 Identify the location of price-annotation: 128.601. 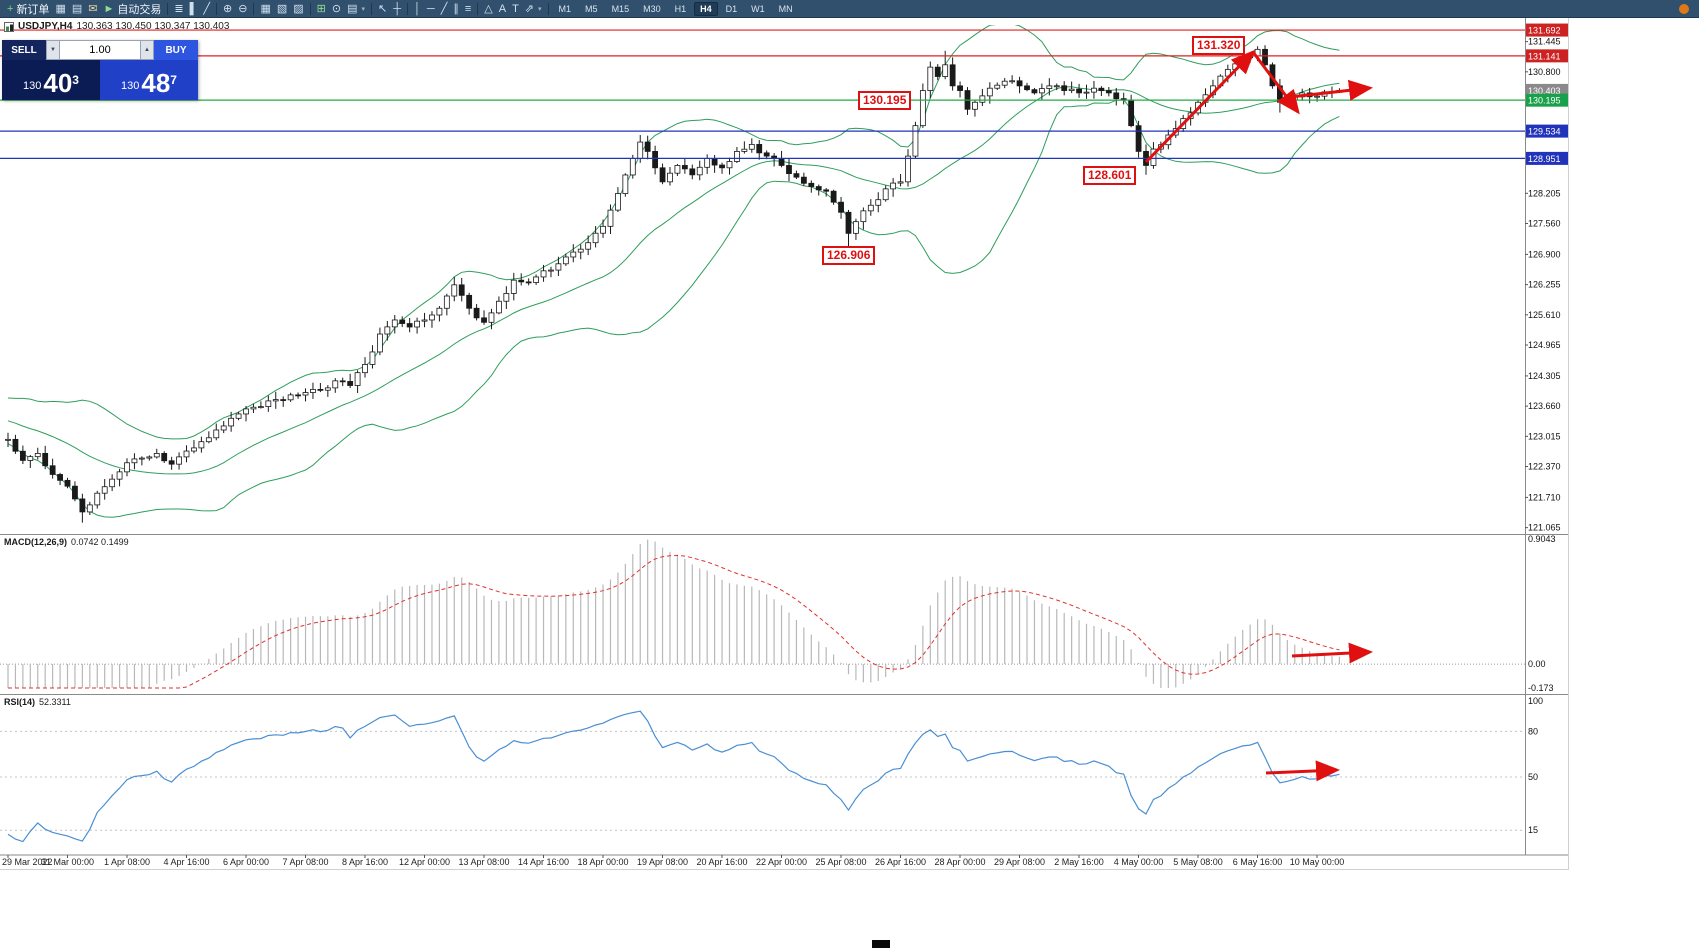
(1110, 175).